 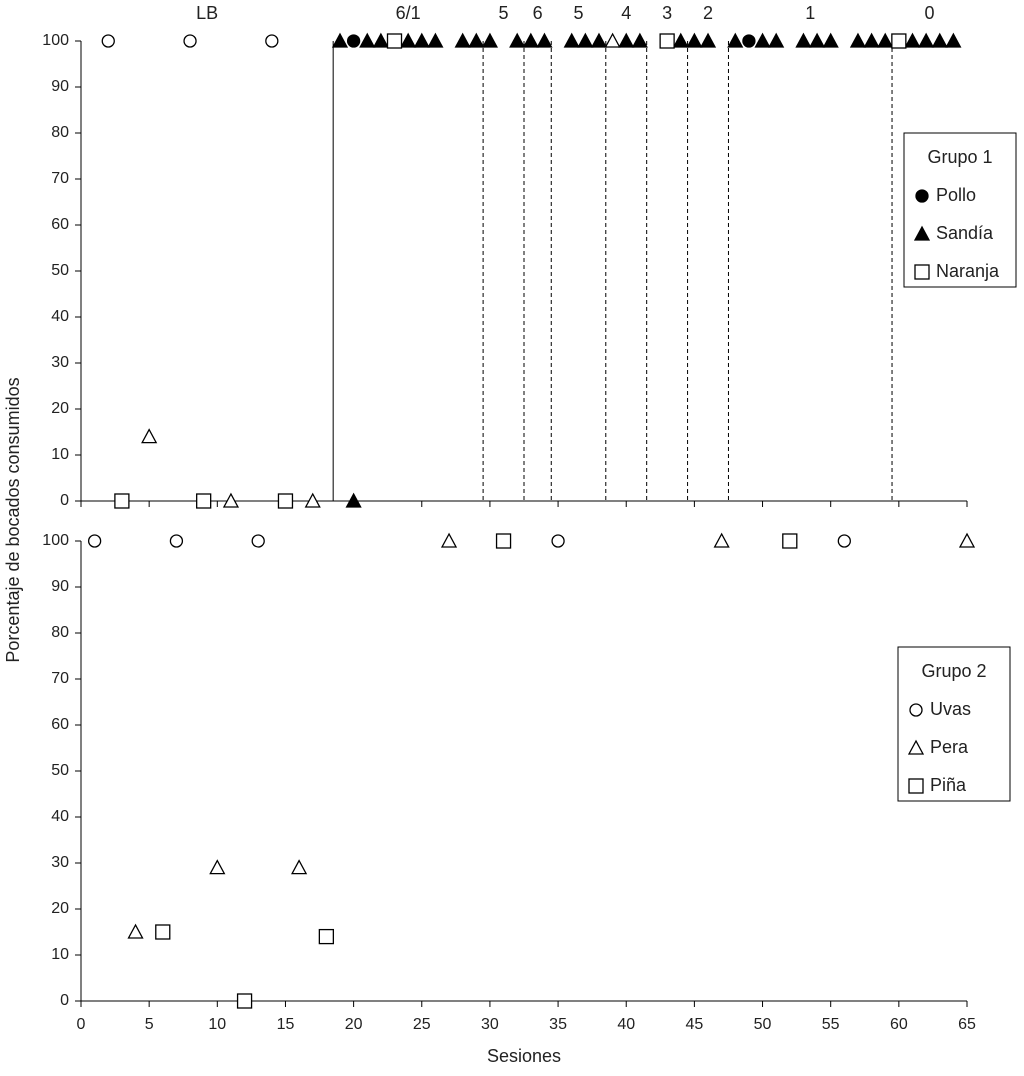 I want to click on legend-box, so click(x=954, y=724).